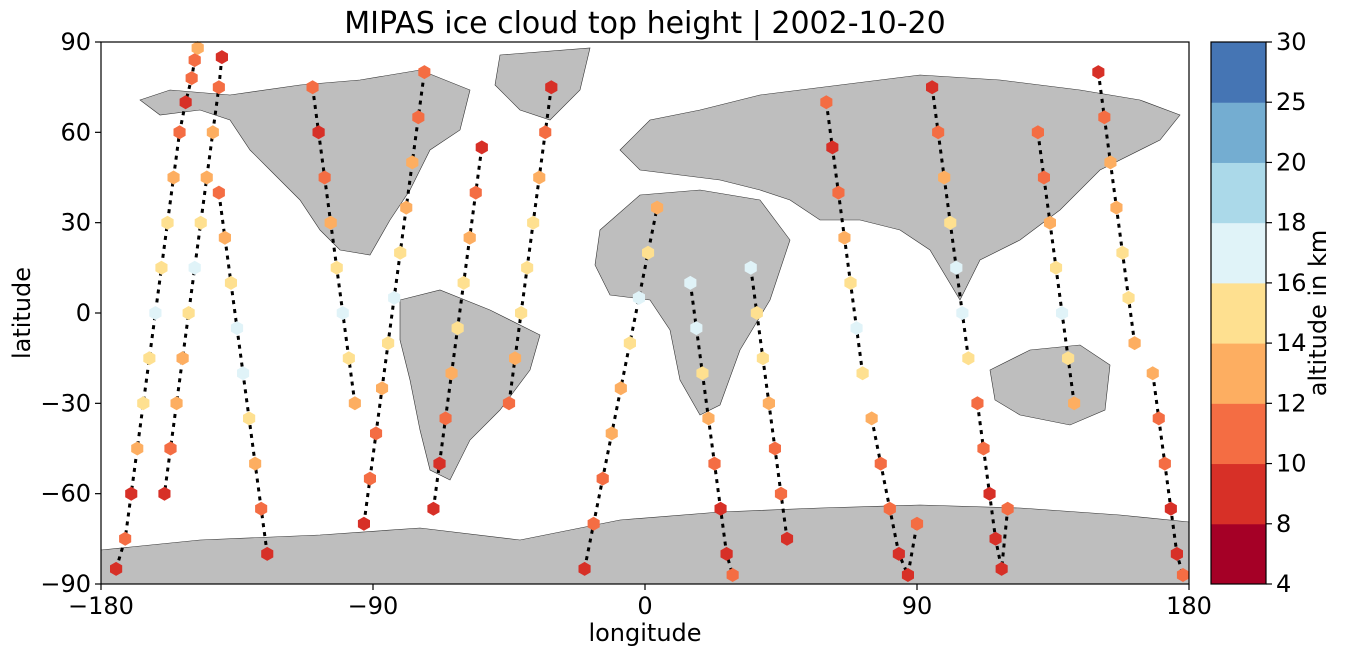 This screenshot has height=657, width=1345. I want to click on x-axis-label: longitude, so click(644, 633).